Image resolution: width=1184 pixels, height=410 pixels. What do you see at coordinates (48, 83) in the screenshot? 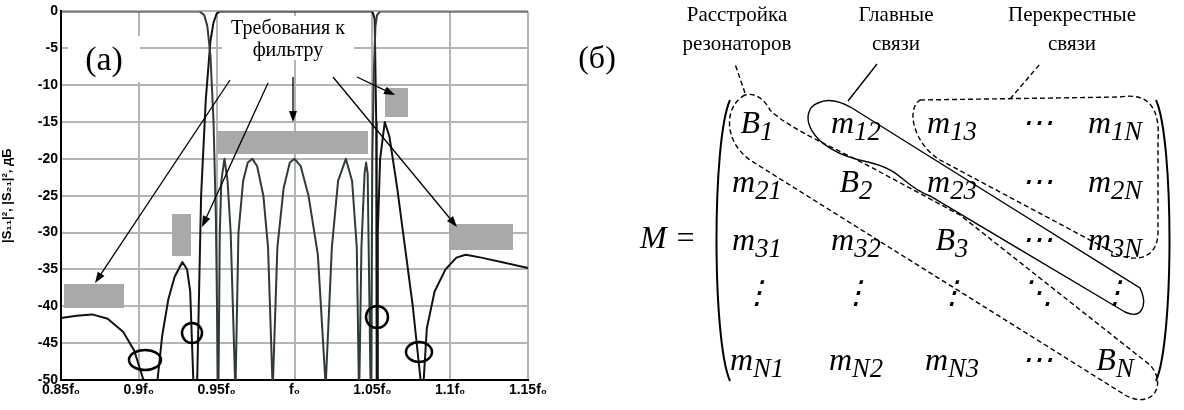
I see `y-tick-label: -10` at bounding box center [48, 83].